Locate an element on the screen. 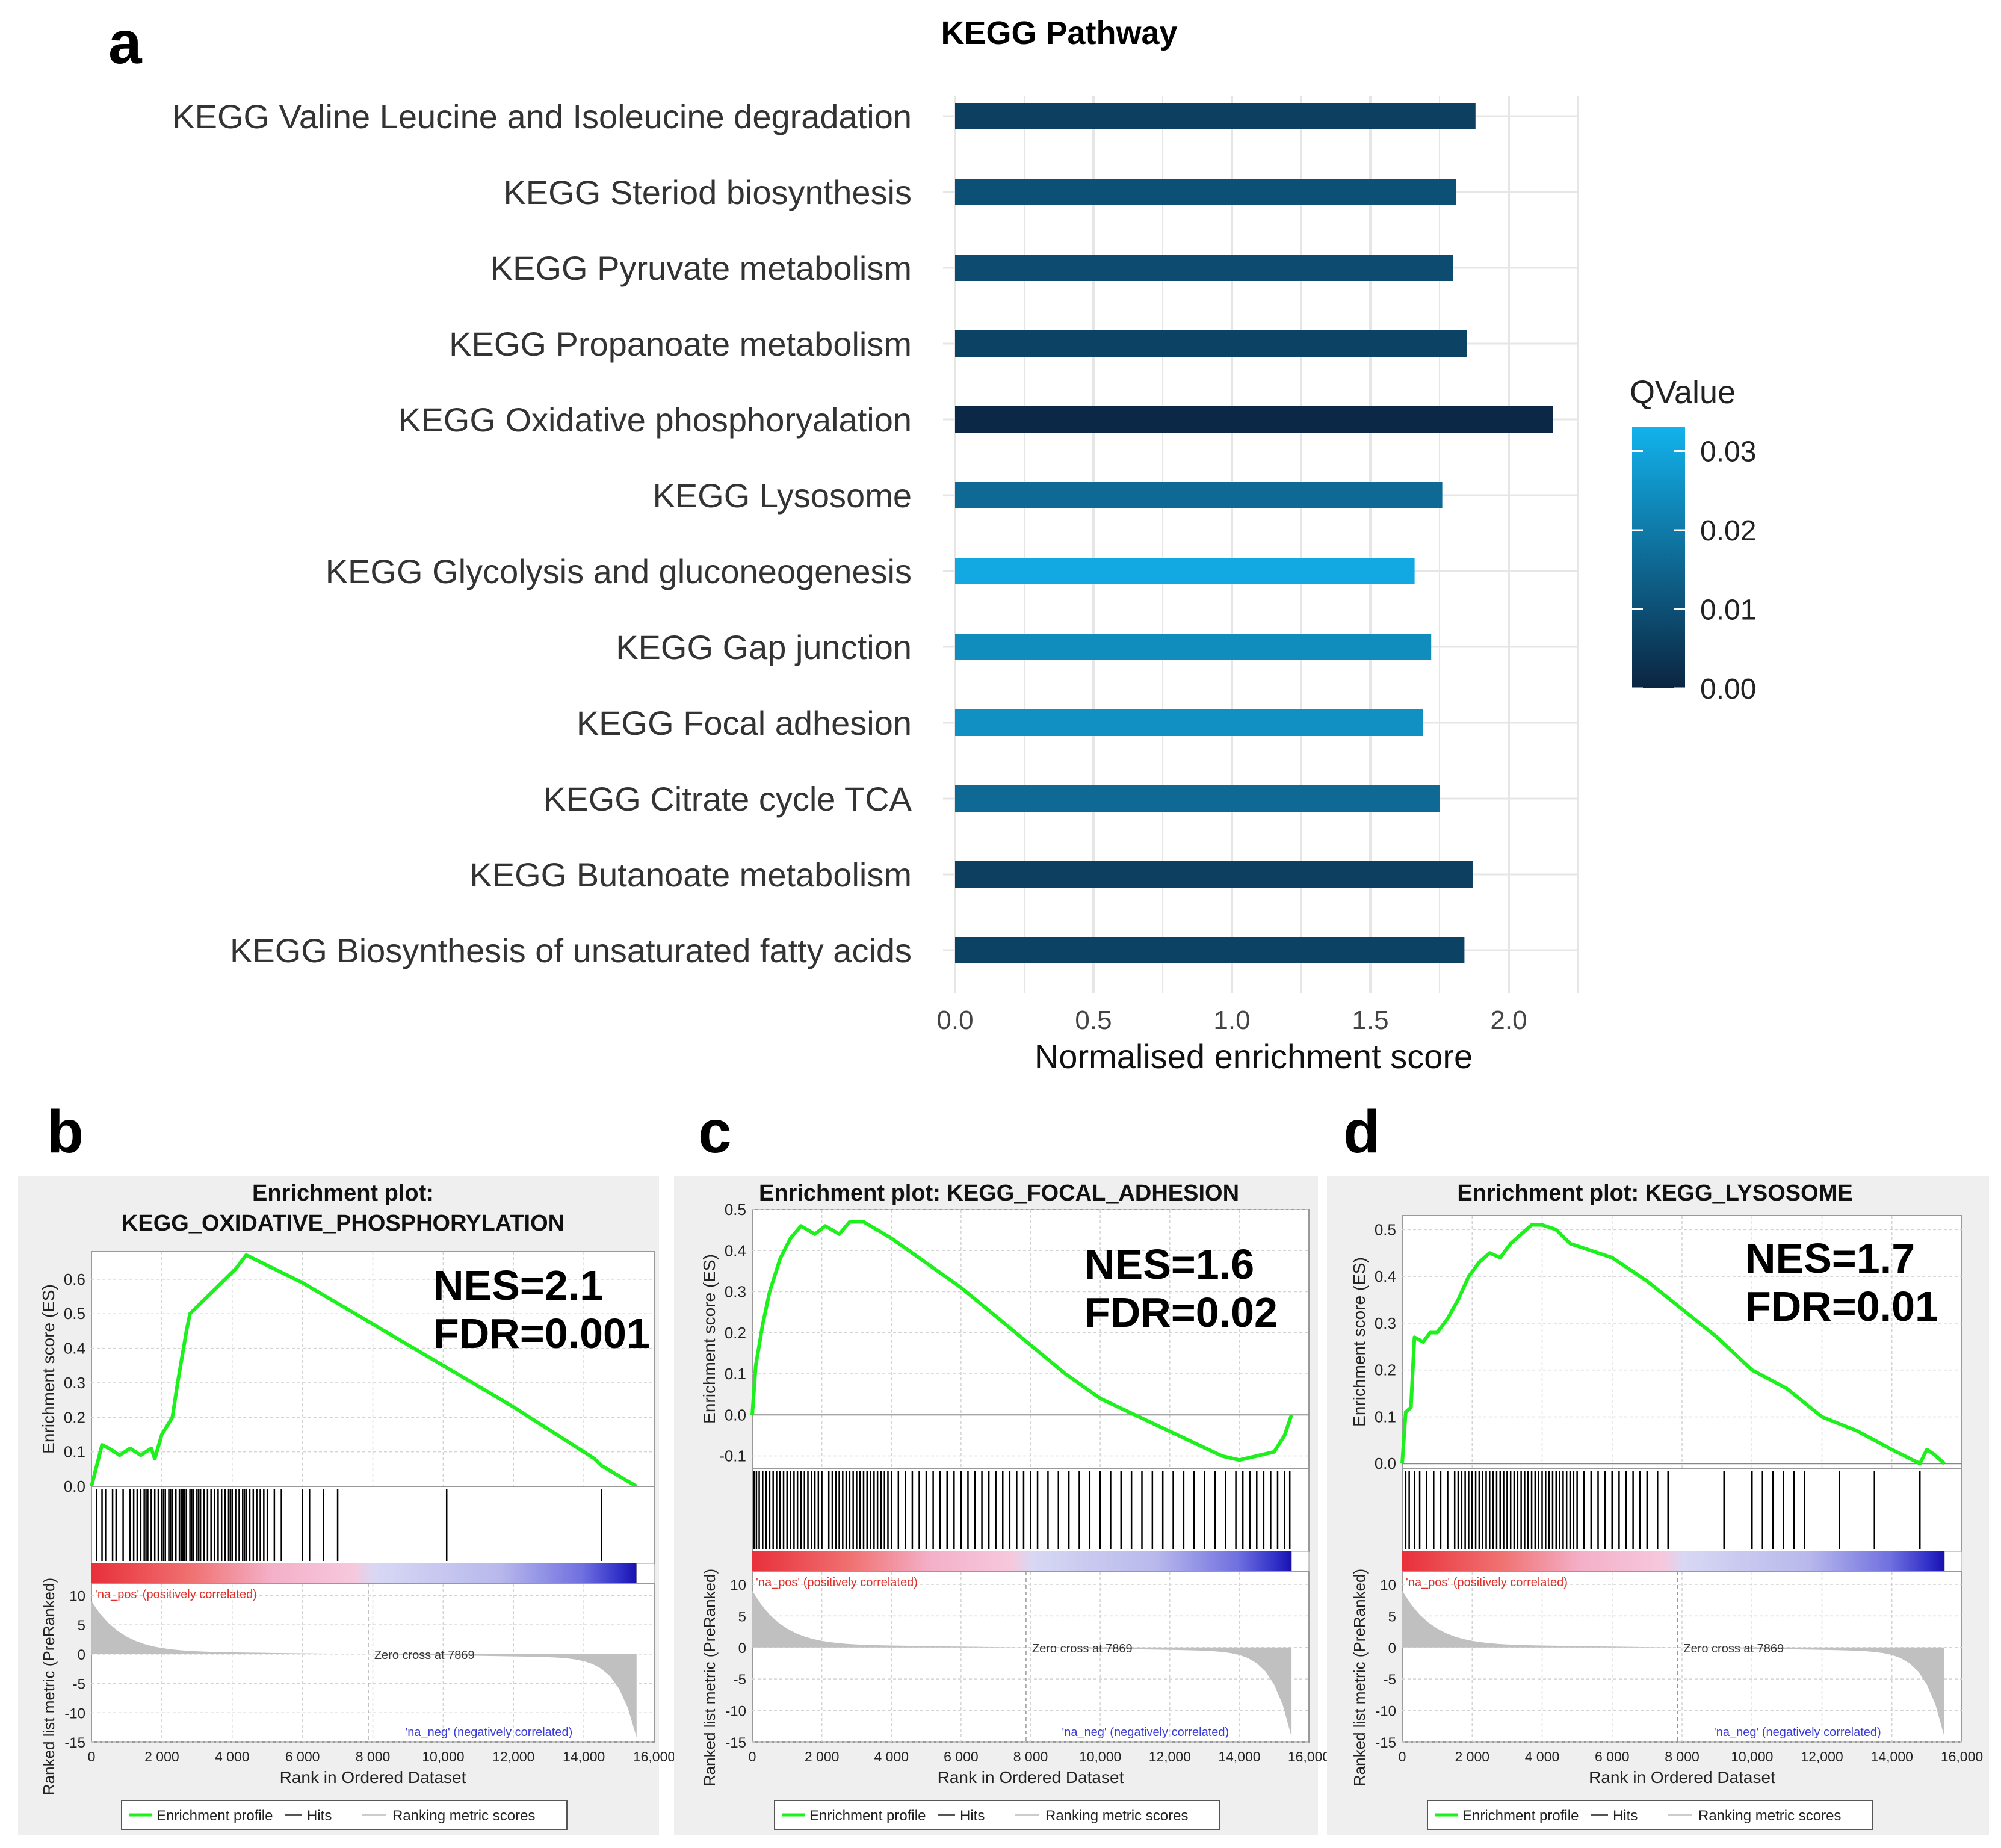  legend-tick-label: 0.00 is located at coordinates (1728, 689).